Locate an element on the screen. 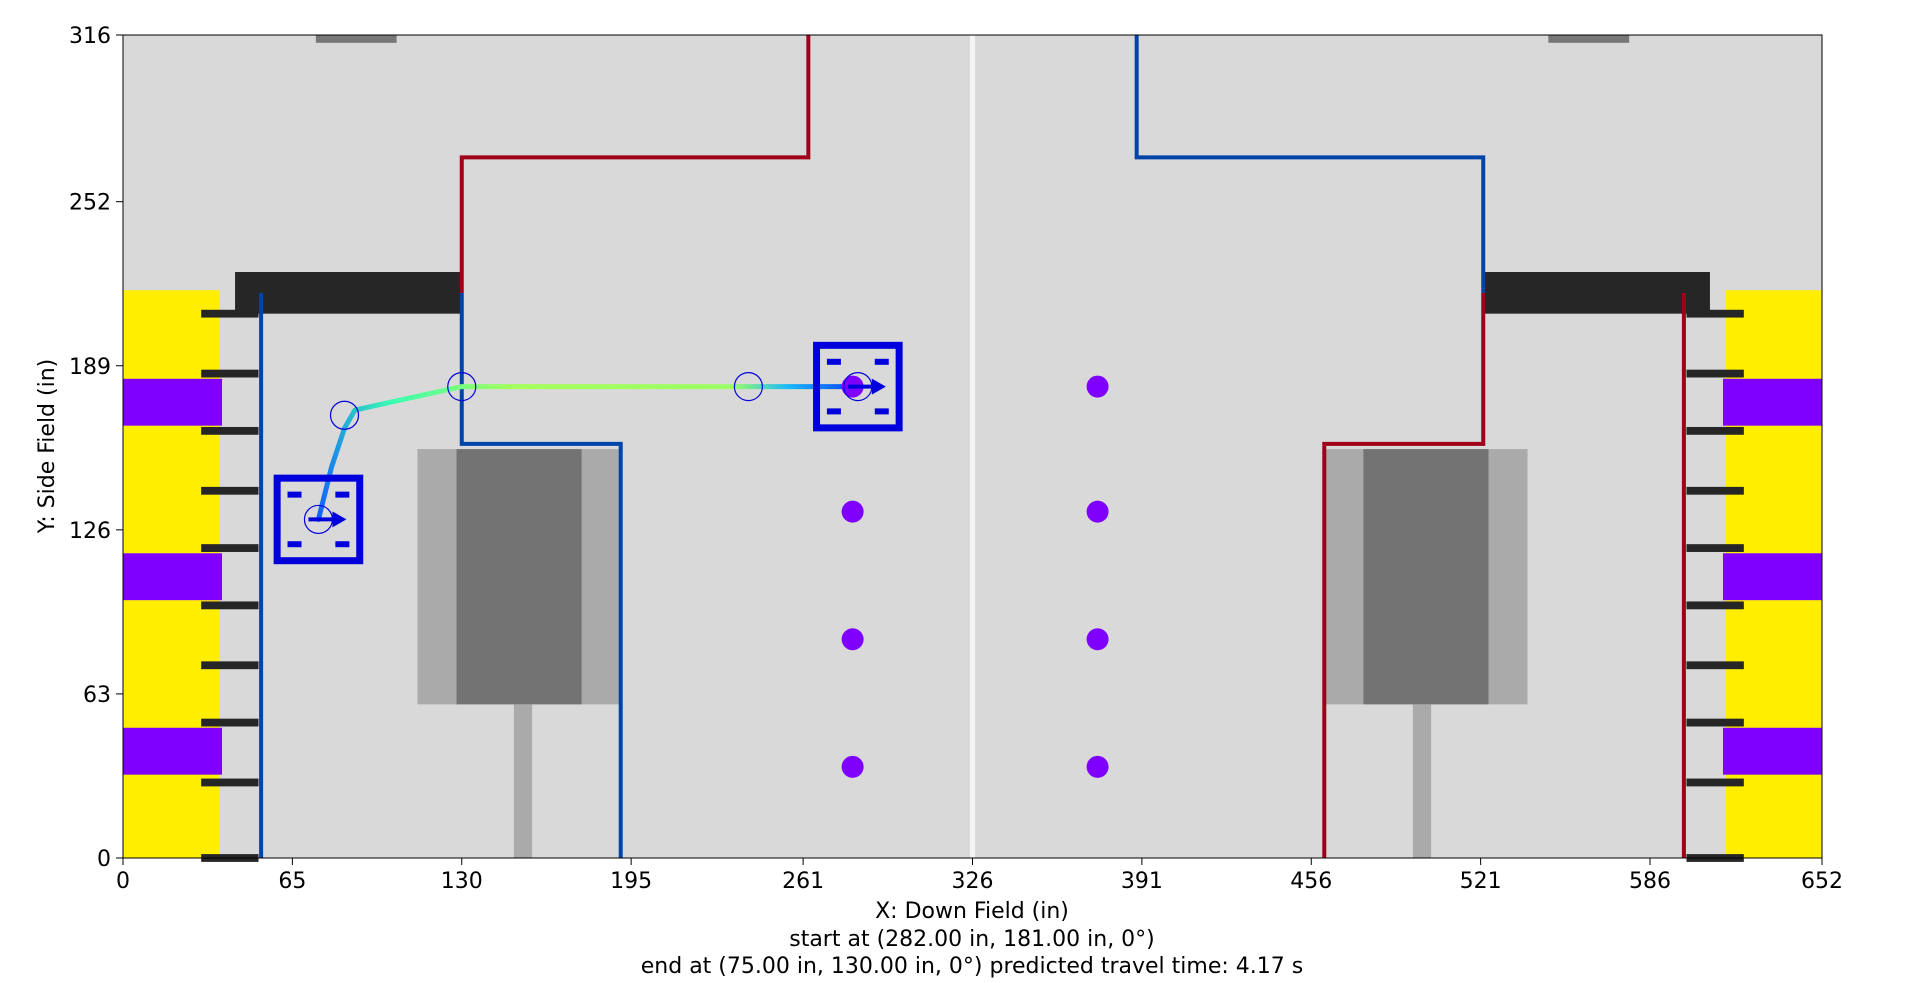 This screenshot has height=983, width=1920. x-tick-label: 261 is located at coordinates (803, 881).